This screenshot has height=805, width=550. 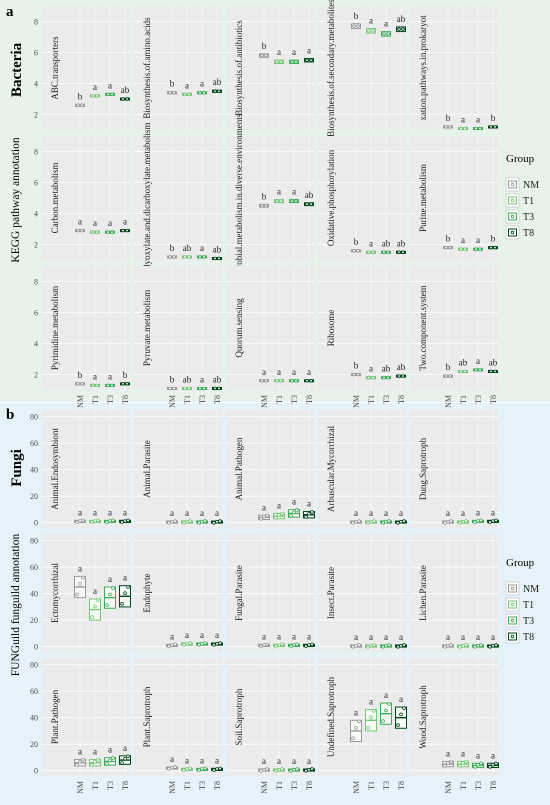 What do you see at coordinates (82, 337) in the screenshot?
I see `facet-pyrimidine-metabolism: 2 4 6 8 Pyrimidine.metabolism b NM a T1 a T3 b T8` at bounding box center [82, 337].